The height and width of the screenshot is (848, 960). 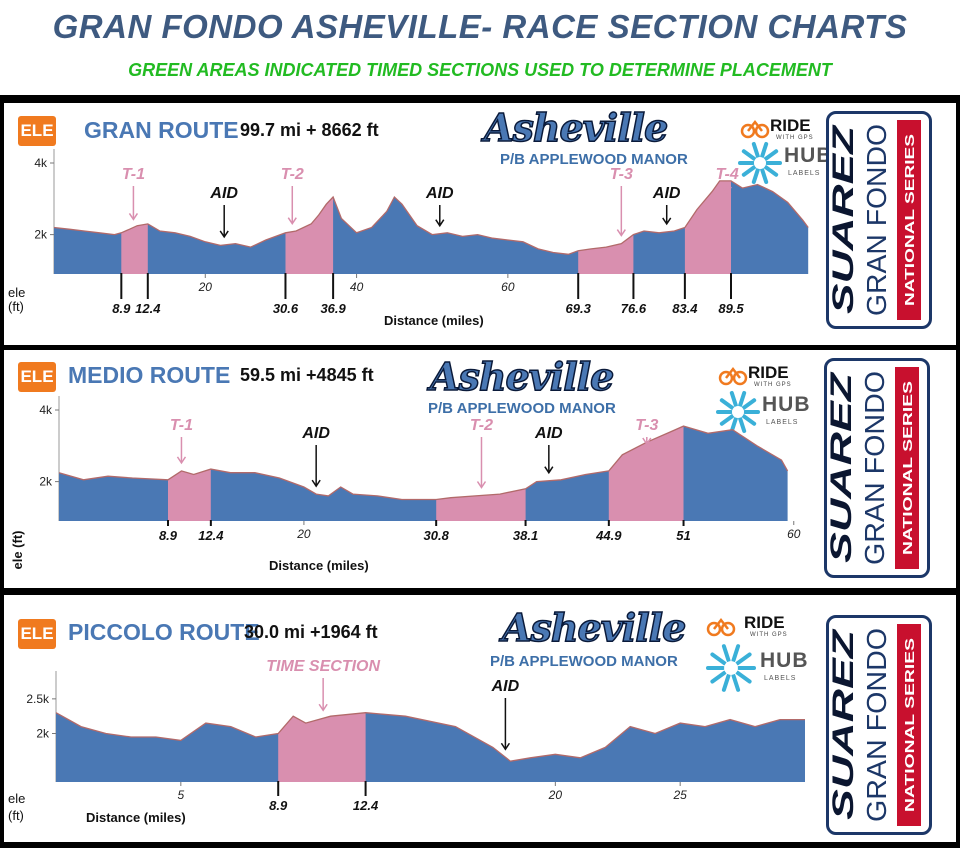 I want to click on y-tick-label: 4k, so click(x=46, y=410).